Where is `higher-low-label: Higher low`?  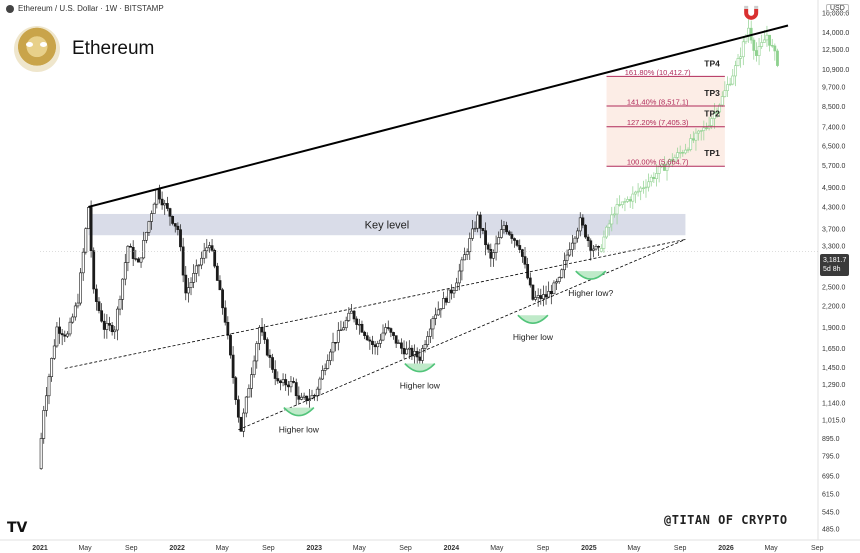
higher-low-label: Higher low is located at coordinates (299, 430).